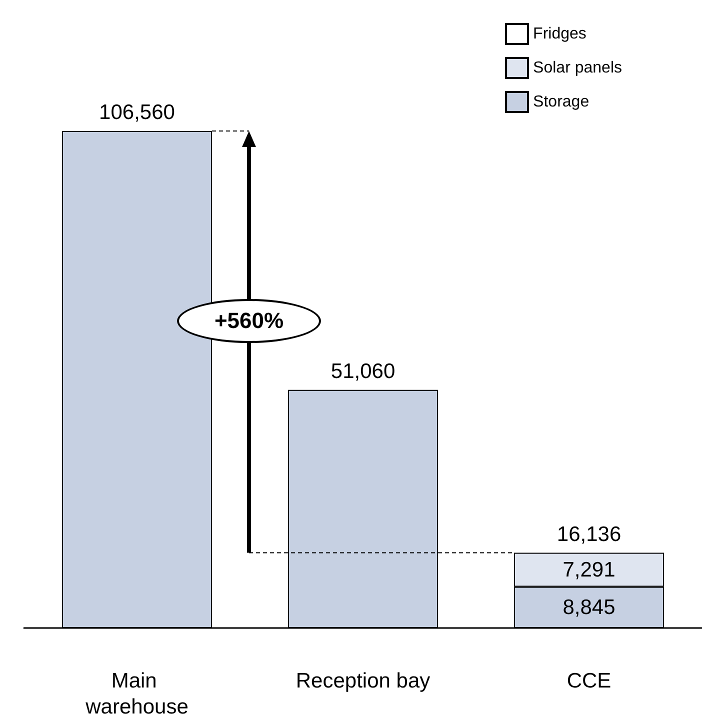  What do you see at coordinates (136, 694) in the screenshot?
I see `x-tick-label: Main warehouse` at bounding box center [136, 694].